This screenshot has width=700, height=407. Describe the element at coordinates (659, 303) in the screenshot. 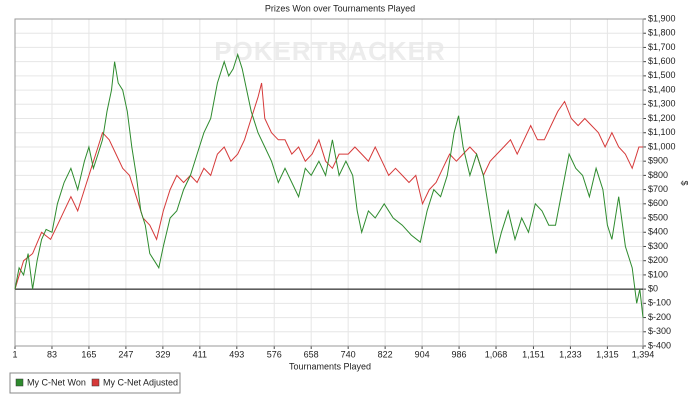

I see `y-tick-label: $-100` at that location.